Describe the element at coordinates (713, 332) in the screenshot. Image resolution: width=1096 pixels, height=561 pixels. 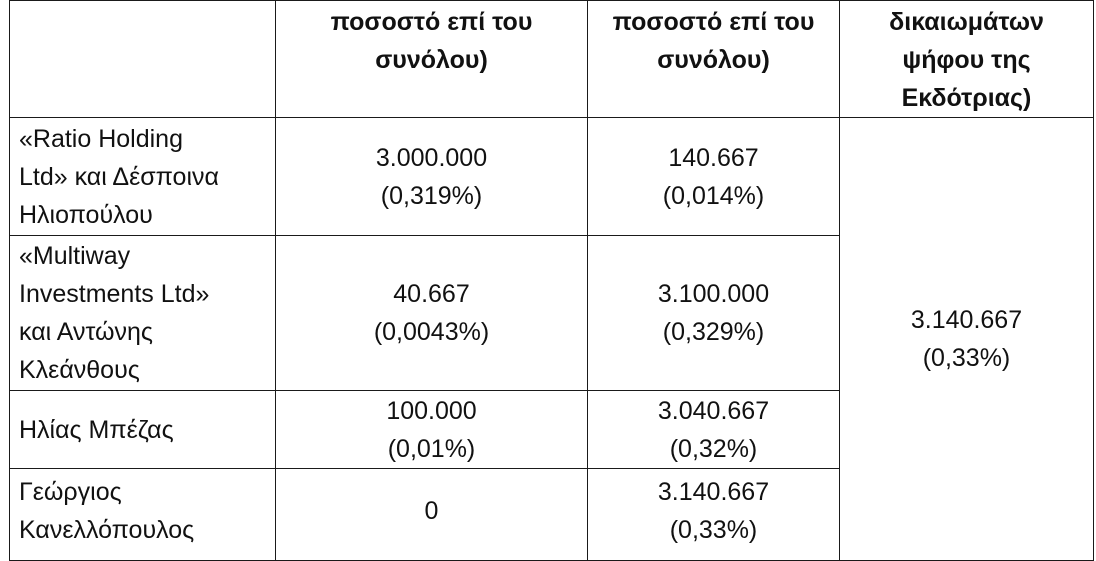
I see `shares-percent: (0,329%)` at that location.